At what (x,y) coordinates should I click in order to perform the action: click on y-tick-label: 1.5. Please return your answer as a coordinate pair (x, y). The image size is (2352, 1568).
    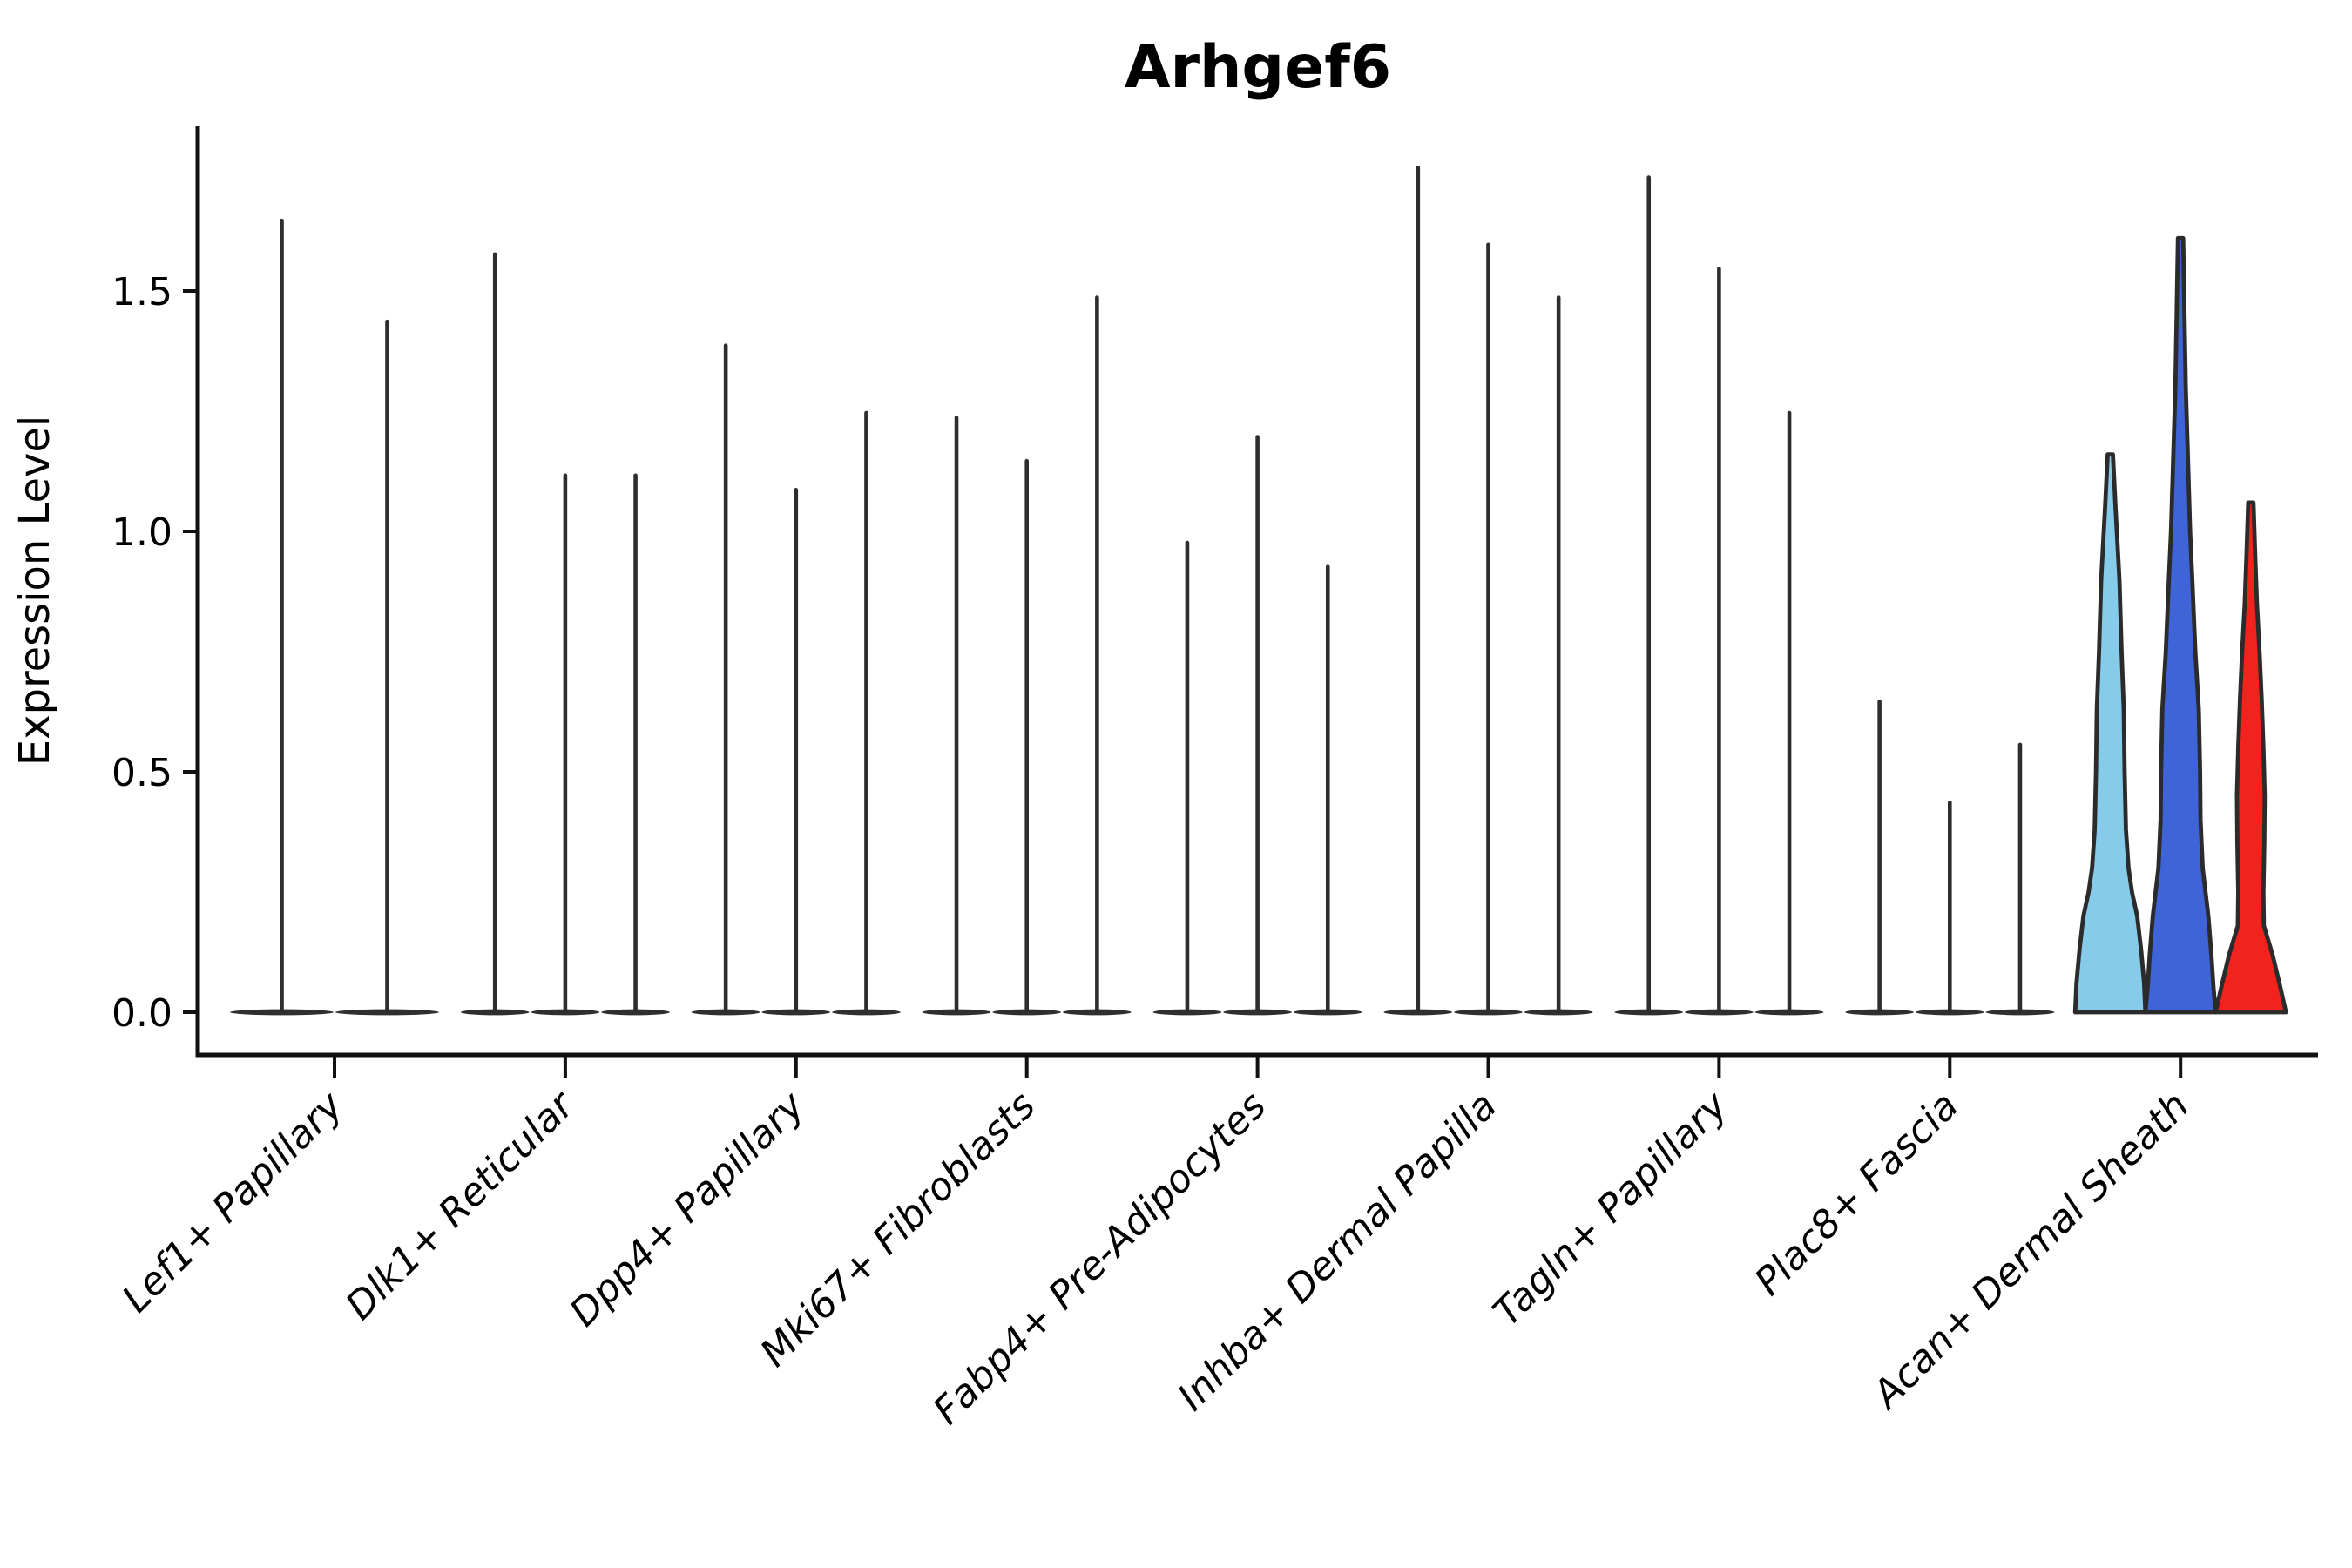
    Looking at the image, I should click on (142, 292).